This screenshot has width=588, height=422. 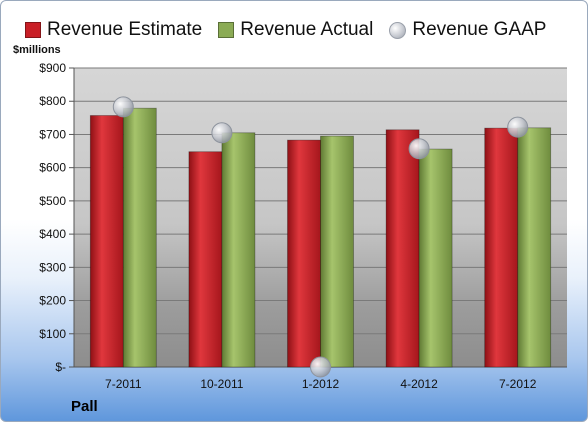 What do you see at coordinates (52, 201) in the screenshot?
I see `y-tick-label: $500` at bounding box center [52, 201].